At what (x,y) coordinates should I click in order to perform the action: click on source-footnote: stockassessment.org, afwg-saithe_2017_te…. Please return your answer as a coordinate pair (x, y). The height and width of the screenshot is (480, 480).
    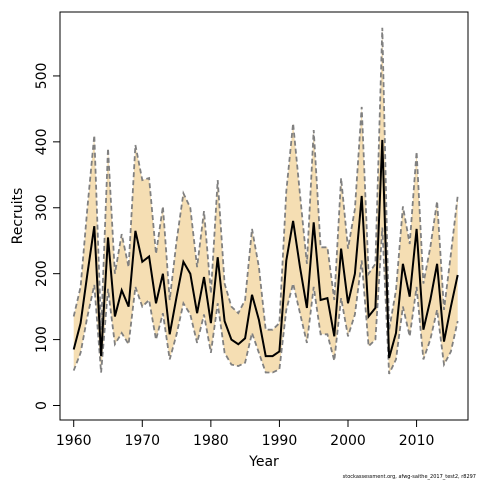
    Looking at the image, I should click on (409, 477).